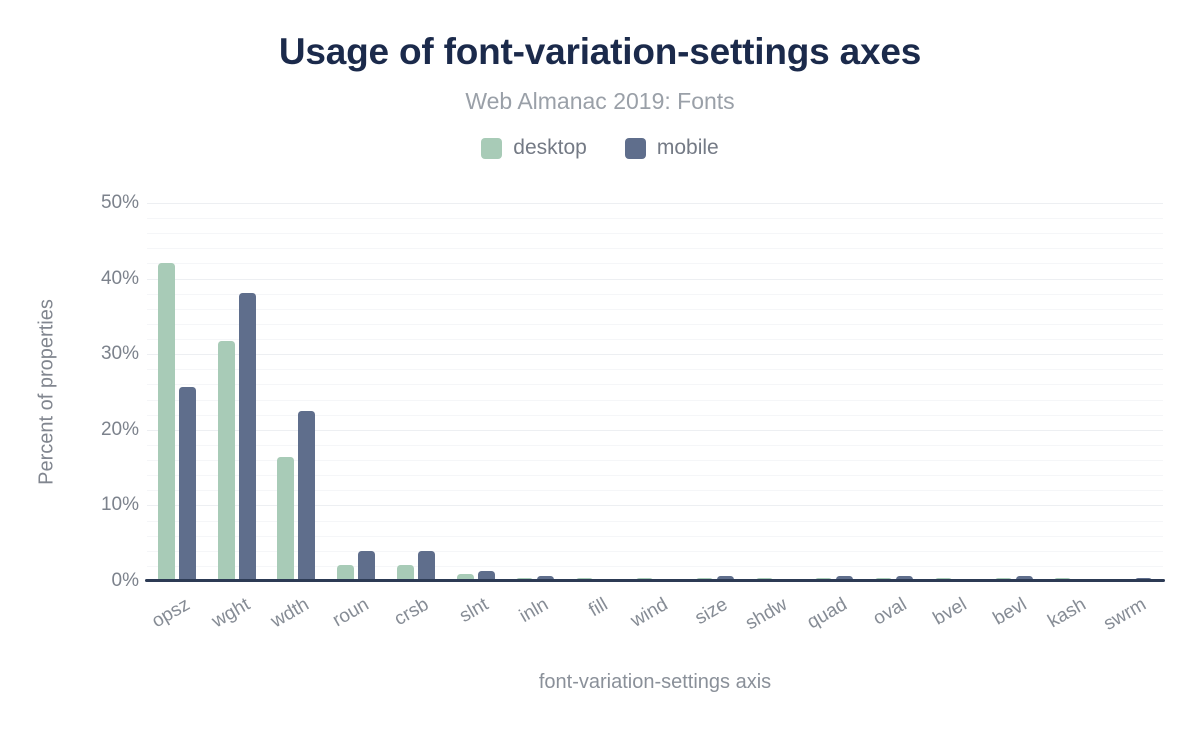 Image resolution: width=1200 pixels, height=742 pixels. Describe the element at coordinates (166, 421) in the screenshot. I see `bar-desktop-opsz` at that location.